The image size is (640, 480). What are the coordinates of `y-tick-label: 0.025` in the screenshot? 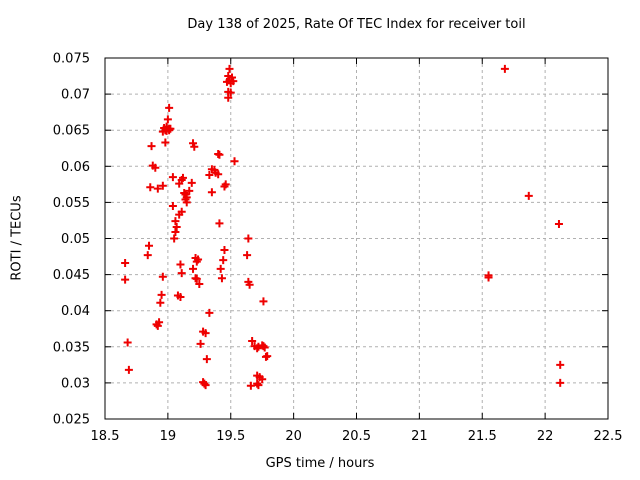 It's located at (71, 420).